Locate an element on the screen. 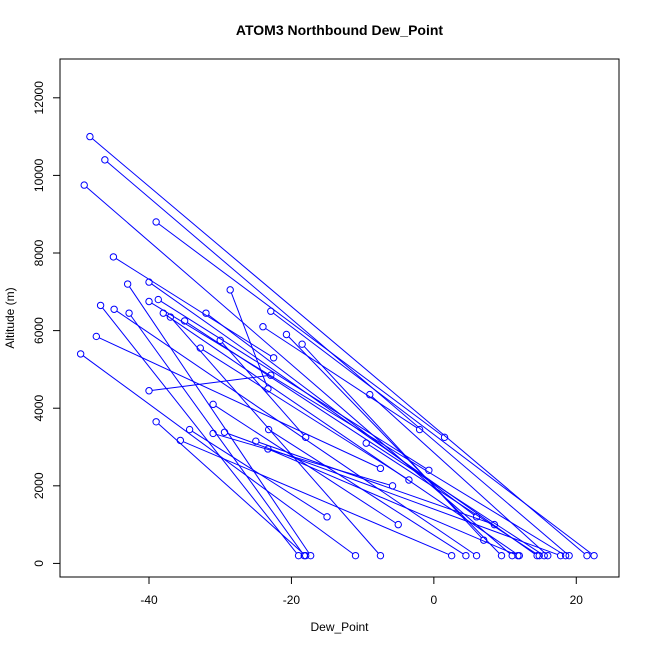  y-tick-label: 8000 is located at coordinates (39, 252).